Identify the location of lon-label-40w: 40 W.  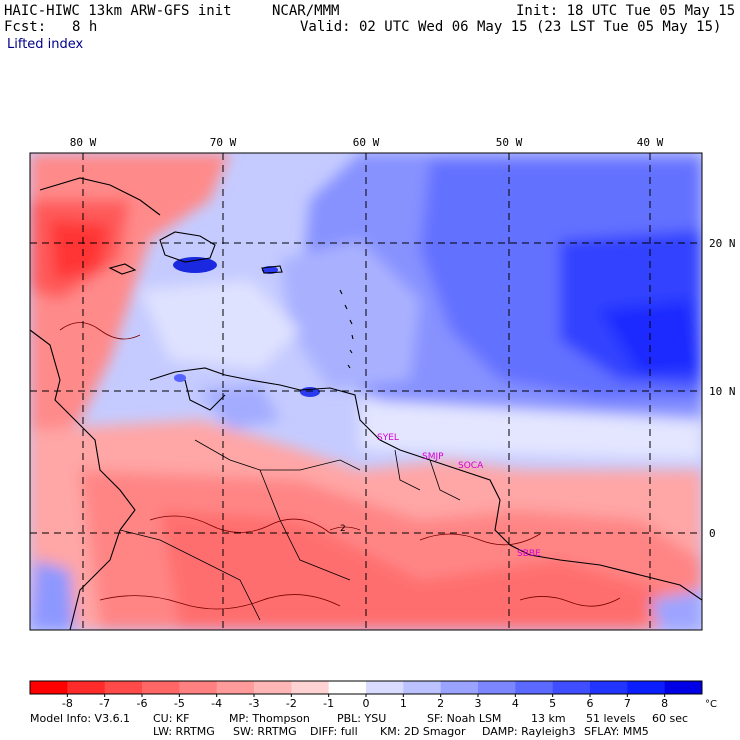
(650, 142).